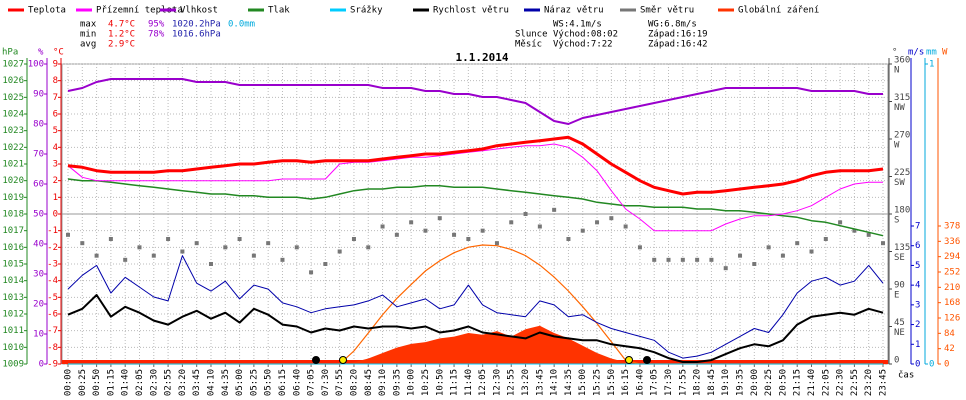  Describe the element at coordinates (13, 198) in the screenshot. I see `y-tick-label: 1019` at that location.